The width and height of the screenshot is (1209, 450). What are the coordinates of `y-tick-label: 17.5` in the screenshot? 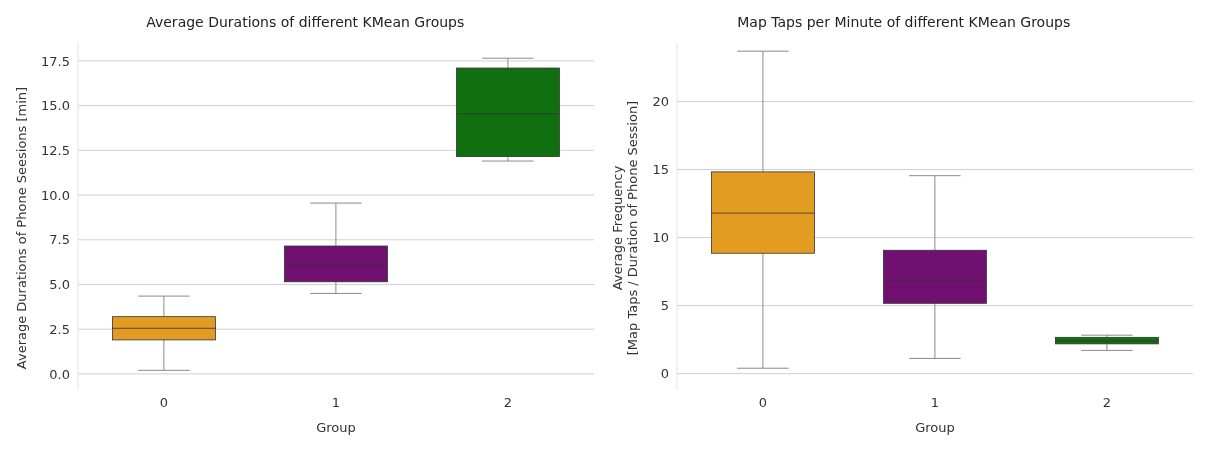 It's located at (55, 61).